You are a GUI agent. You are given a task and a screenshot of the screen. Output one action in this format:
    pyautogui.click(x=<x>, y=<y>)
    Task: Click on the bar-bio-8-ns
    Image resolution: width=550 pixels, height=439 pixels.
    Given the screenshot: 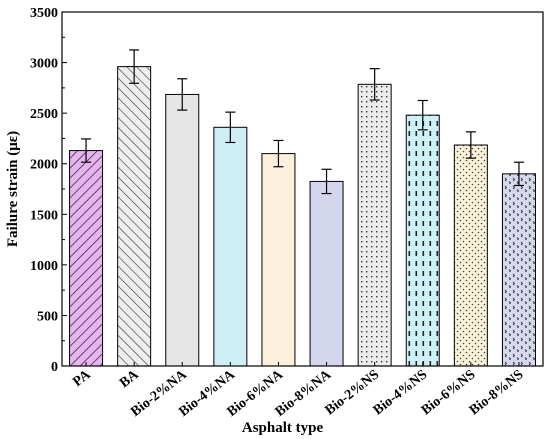 What is the action you would take?
    pyautogui.click(x=518, y=270)
    